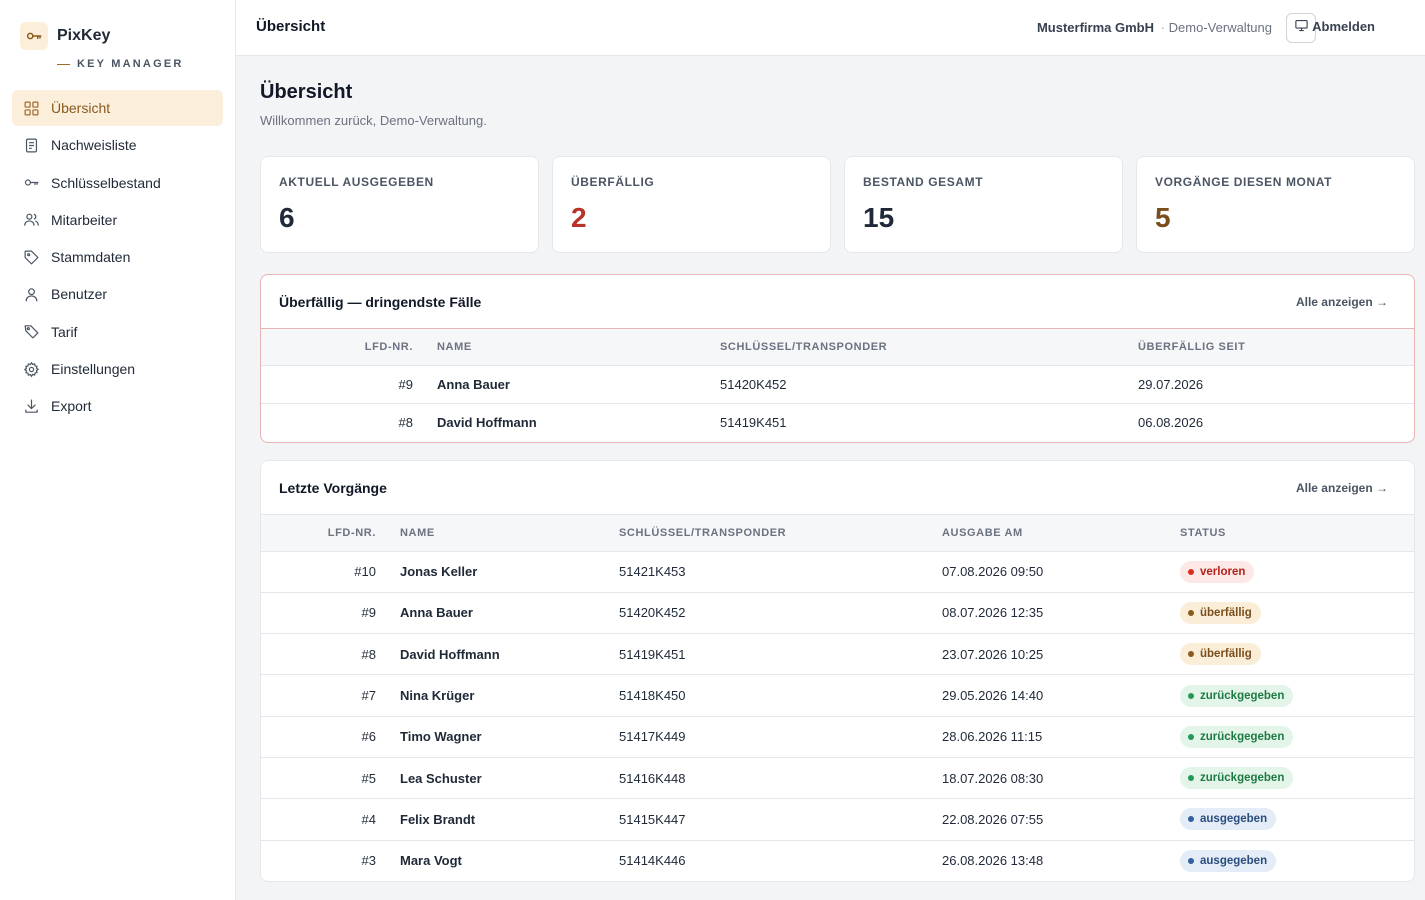 This screenshot has height=900, width=1425. Describe the element at coordinates (1343, 26) in the screenshot. I see `logout-button: Abmelden` at that location.